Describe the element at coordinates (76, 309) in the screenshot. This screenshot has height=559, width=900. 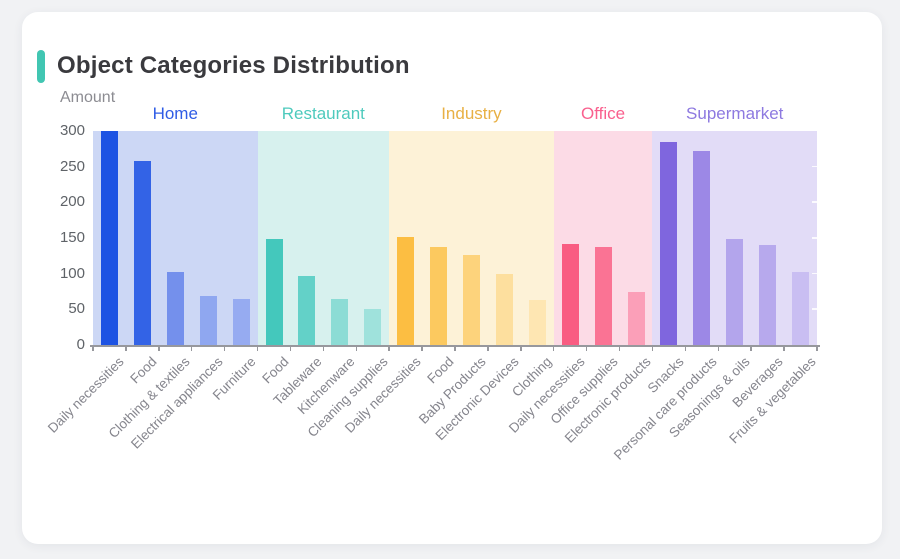
I see `y-tick-label: 50` at that location.